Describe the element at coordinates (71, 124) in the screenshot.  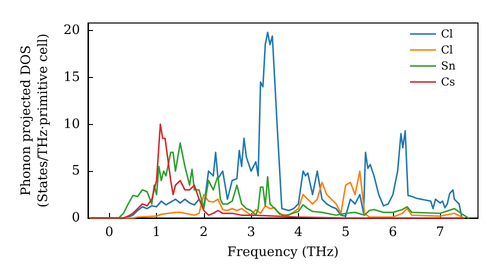
I see `y-tick-label: 10` at that location.